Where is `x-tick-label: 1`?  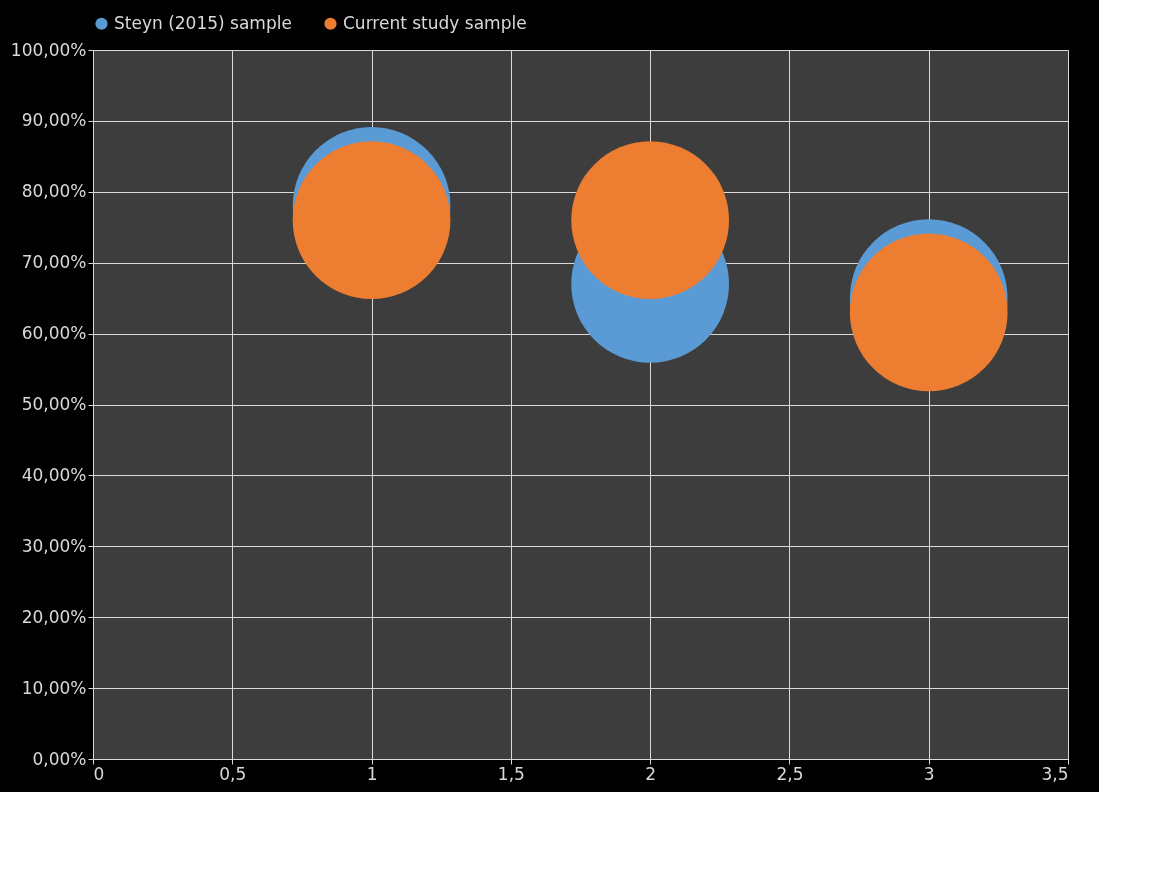 x-tick-label: 1 is located at coordinates (372, 773).